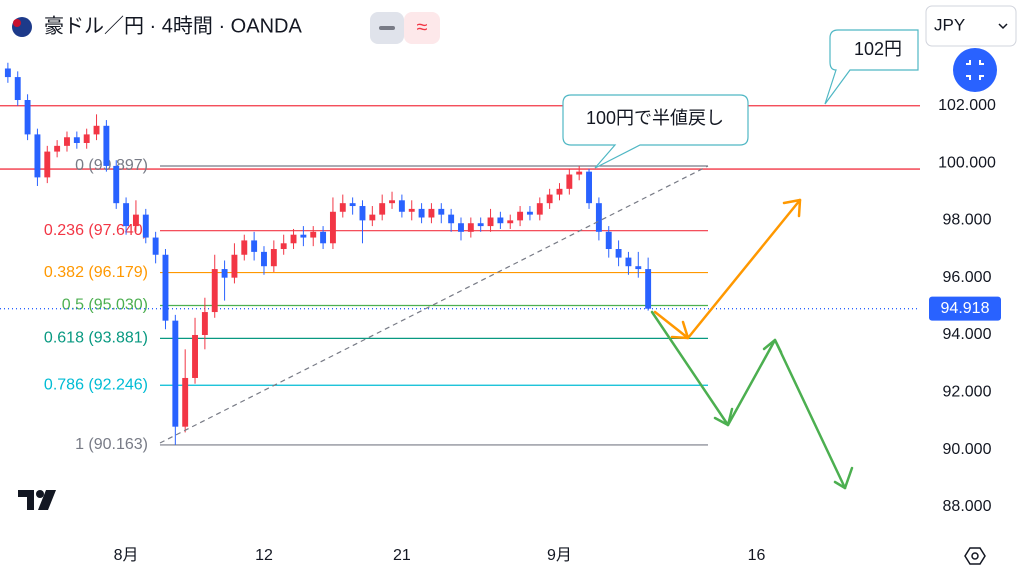 The image size is (1024, 581). I want to click on minimize-icon, so click(387, 28).